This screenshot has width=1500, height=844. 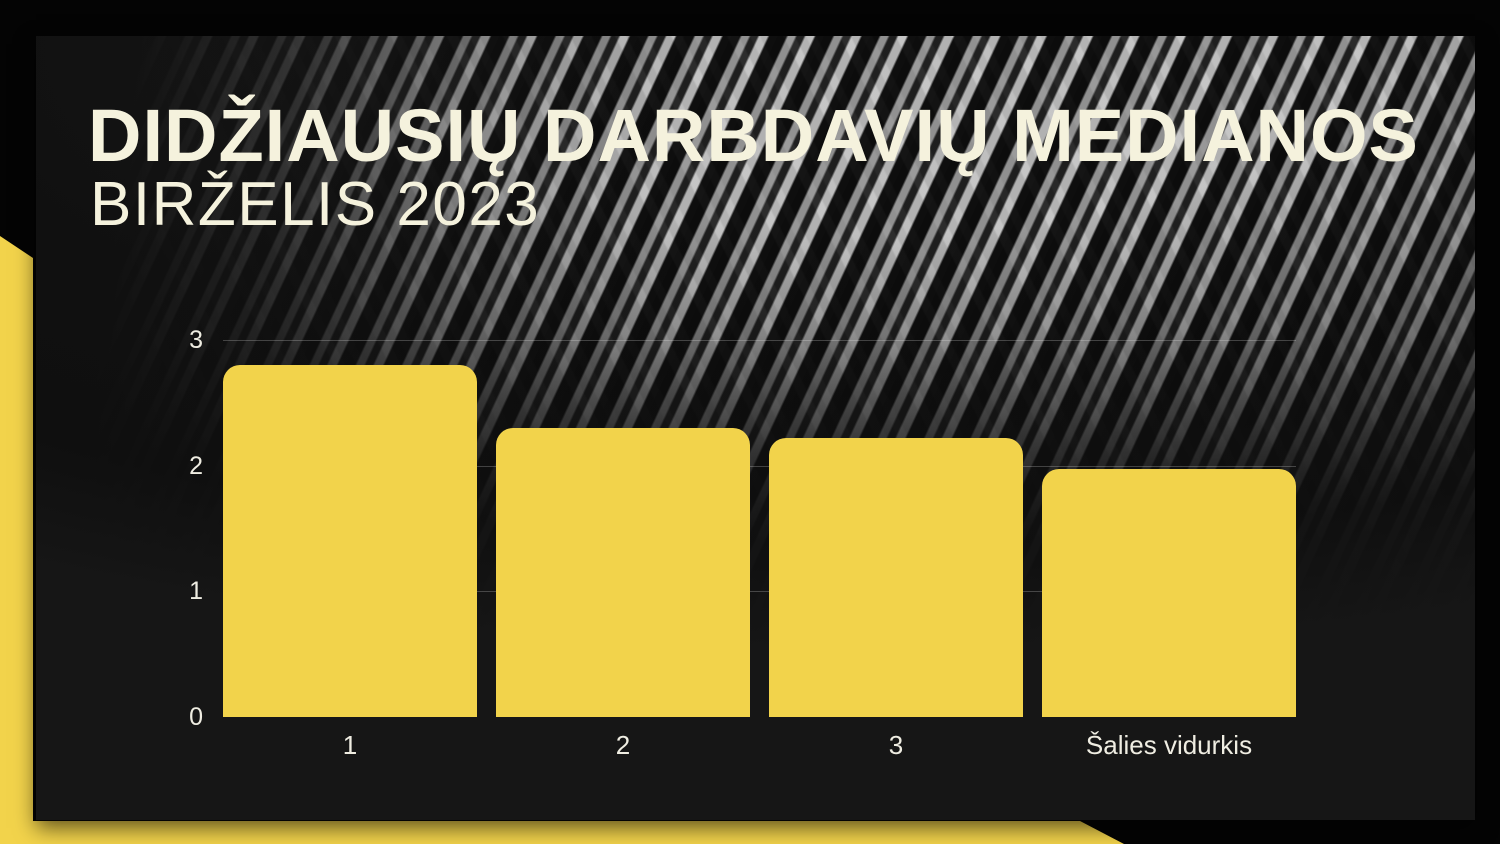 What do you see at coordinates (196, 717) in the screenshot?
I see `y-axis-tick-label: 0` at bounding box center [196, 717].